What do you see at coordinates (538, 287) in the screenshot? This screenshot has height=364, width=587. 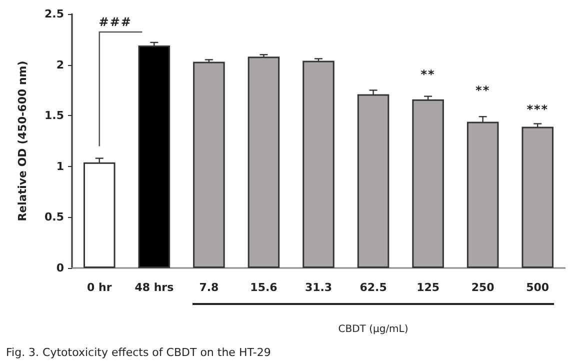 I see `x-tick-label: 500` at bounding box center [538, 287].